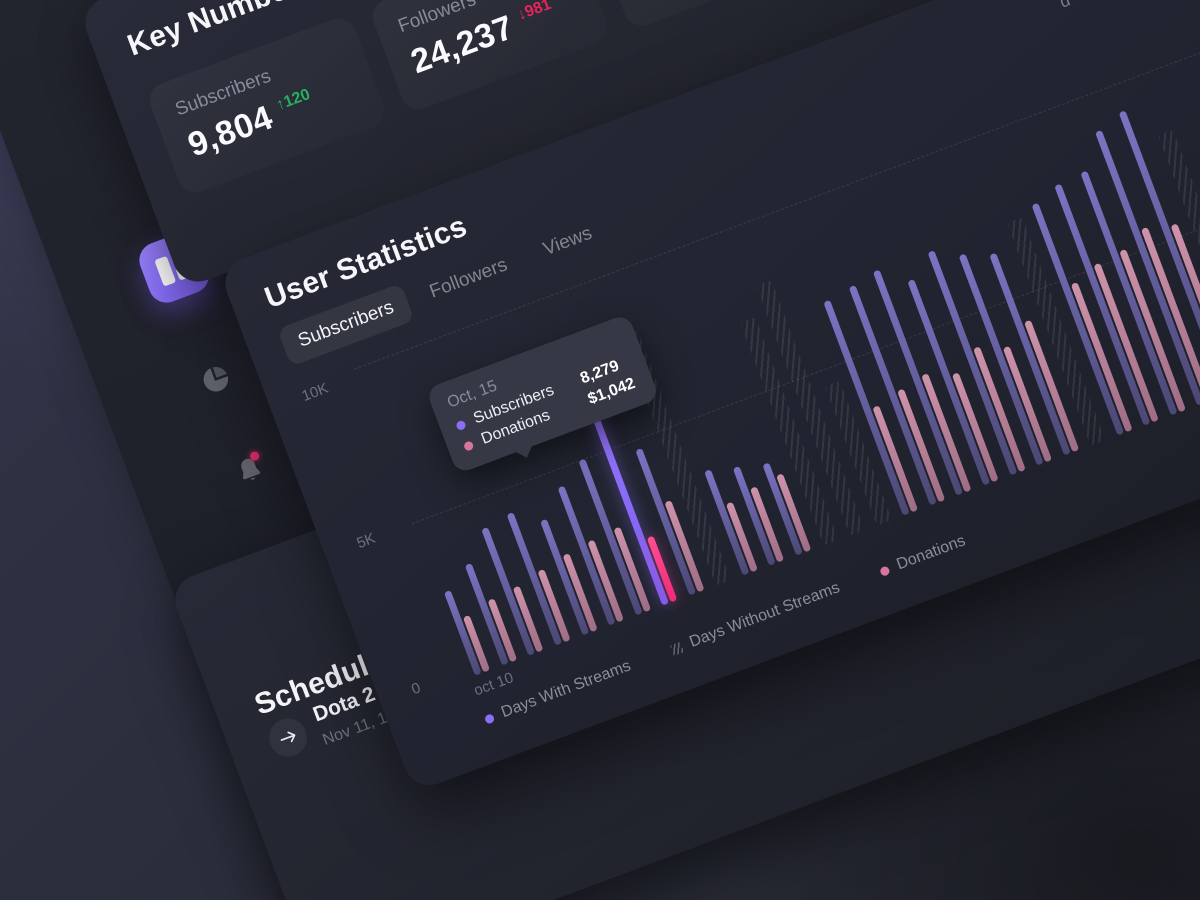 The width and height of the screenshot is (1200, 900). I want to click on stat-card-followers: Followers 24,237 ↓981, so click(490, 57).